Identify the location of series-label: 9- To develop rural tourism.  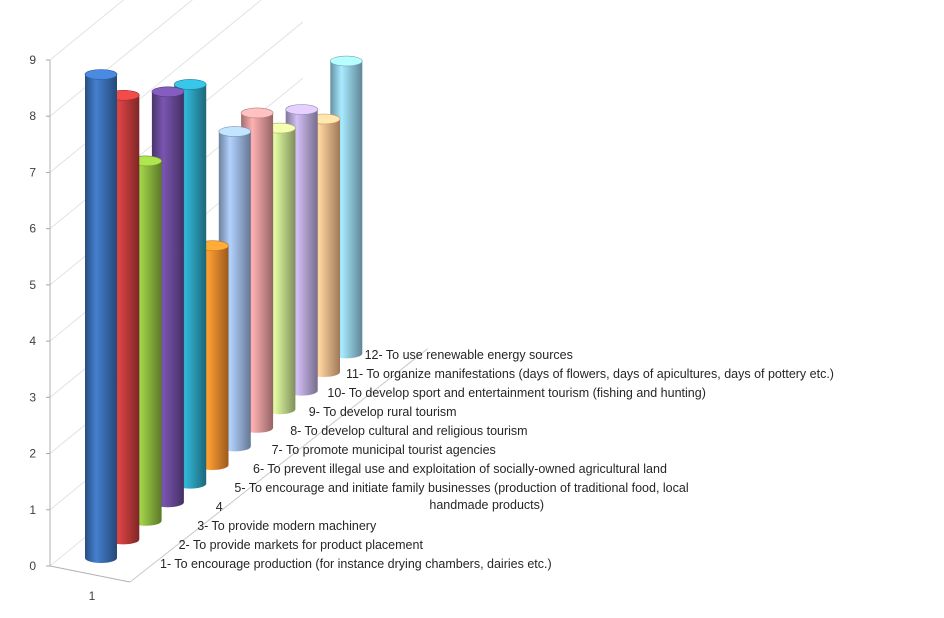
(383, 412).